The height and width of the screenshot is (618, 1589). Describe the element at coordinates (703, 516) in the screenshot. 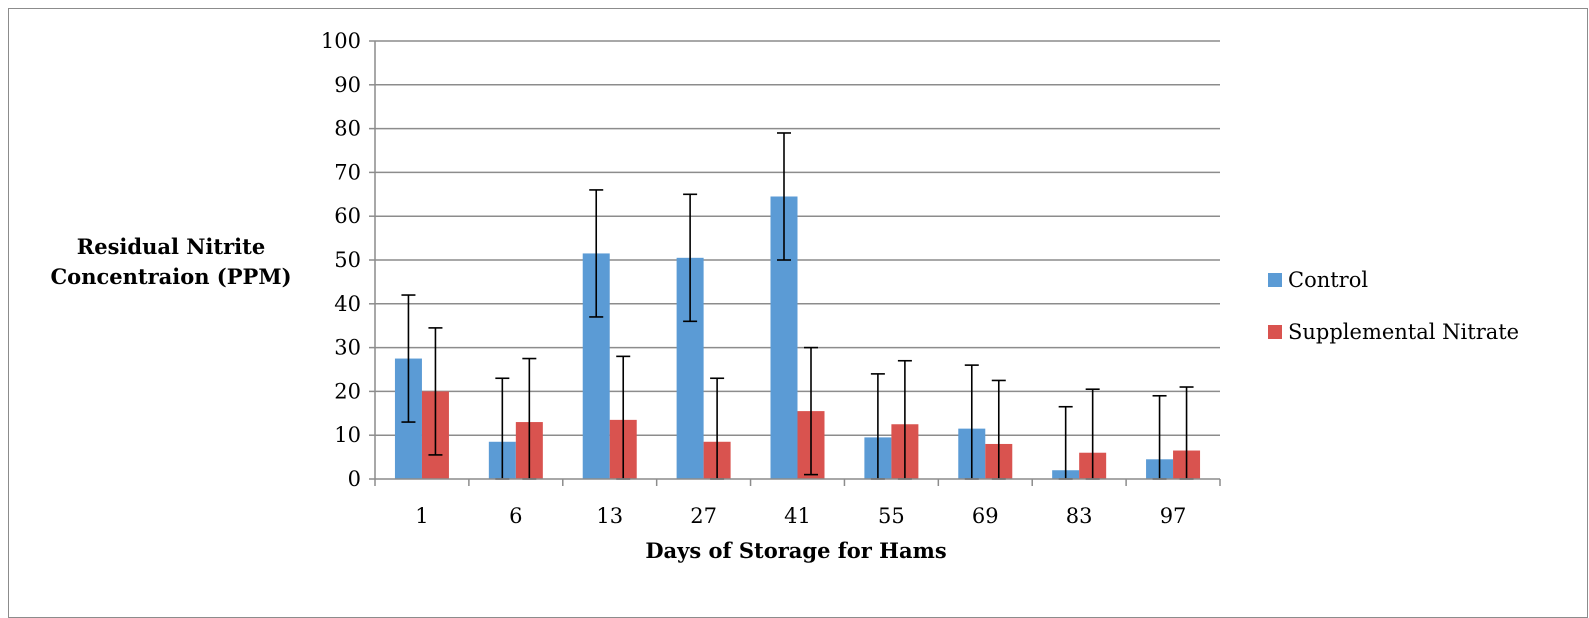

I see `x-tick-label-27: 27` at that location.